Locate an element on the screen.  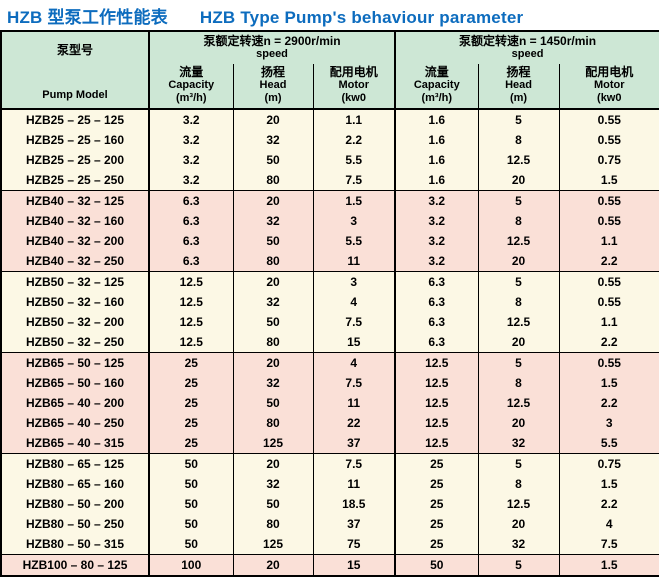
pump-model-cell: HZB25 – 25 – 125 is located at coordinates (75, 119).